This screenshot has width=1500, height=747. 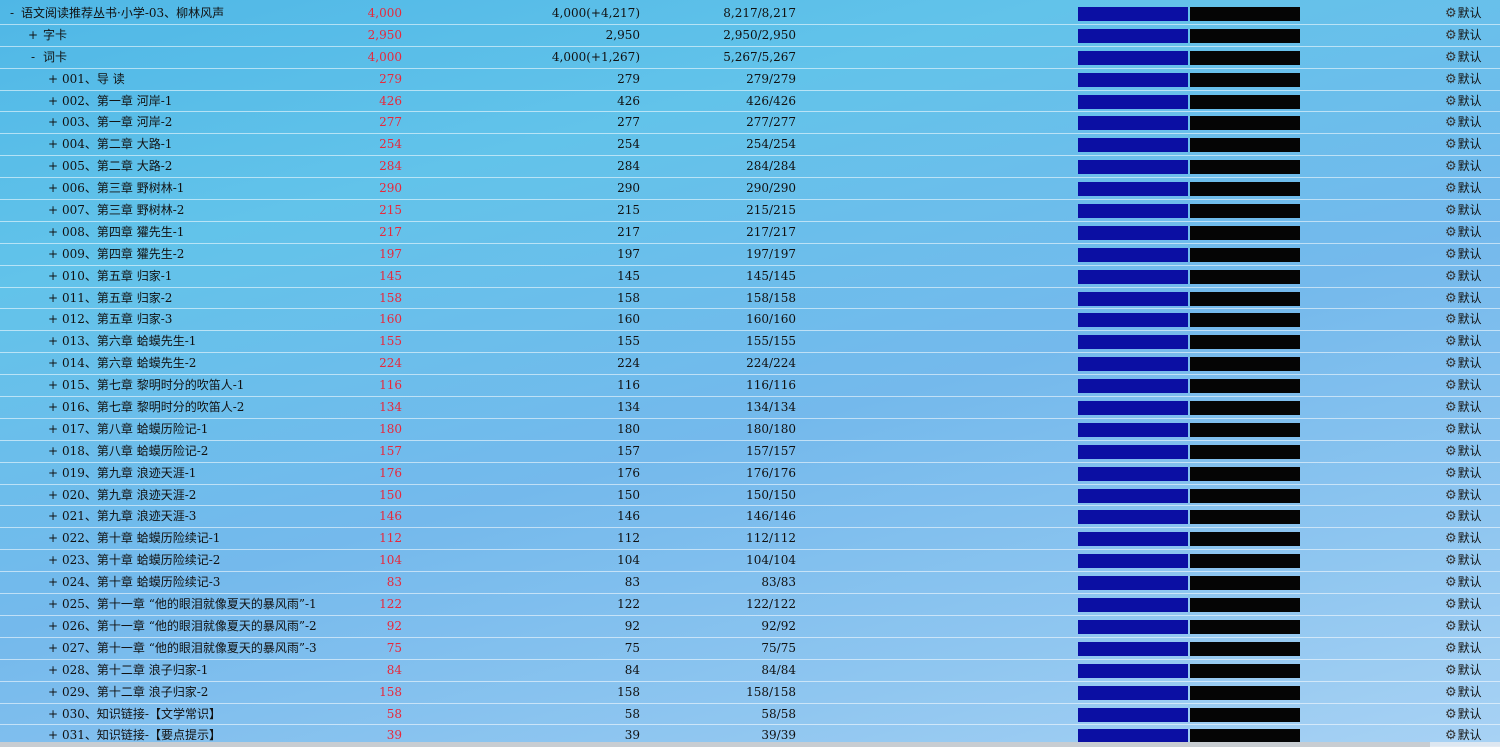 What do you see at coordinates (750, 364) in the screenshot?
I see `table-row: +014、第六章 蛤蟆先生-2 224 224 224/224 ⚙默认` at bounding box center [750, 364].